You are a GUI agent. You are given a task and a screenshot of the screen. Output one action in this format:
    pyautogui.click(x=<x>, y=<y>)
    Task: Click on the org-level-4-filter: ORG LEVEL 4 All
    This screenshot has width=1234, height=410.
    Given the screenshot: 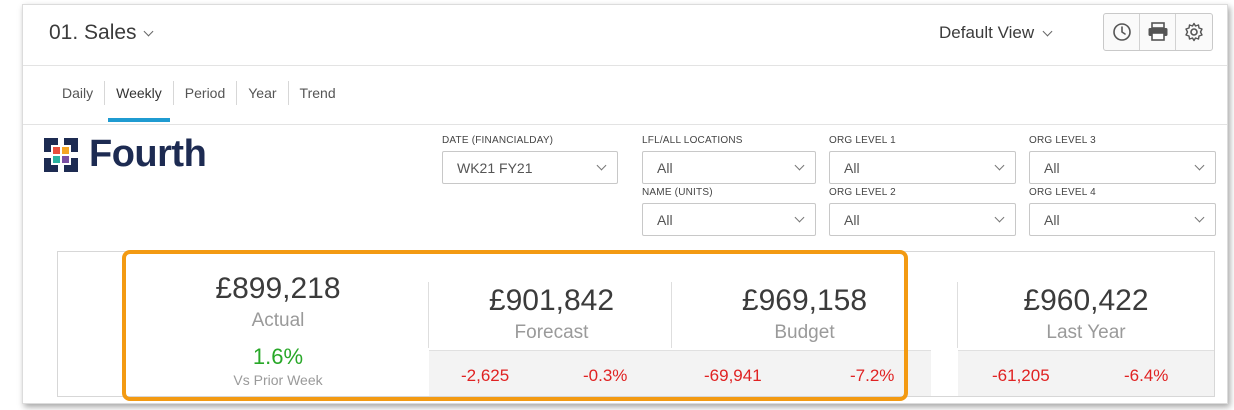 What is the action you would take?
    pyautogui.click(x=1122, y=211)
    